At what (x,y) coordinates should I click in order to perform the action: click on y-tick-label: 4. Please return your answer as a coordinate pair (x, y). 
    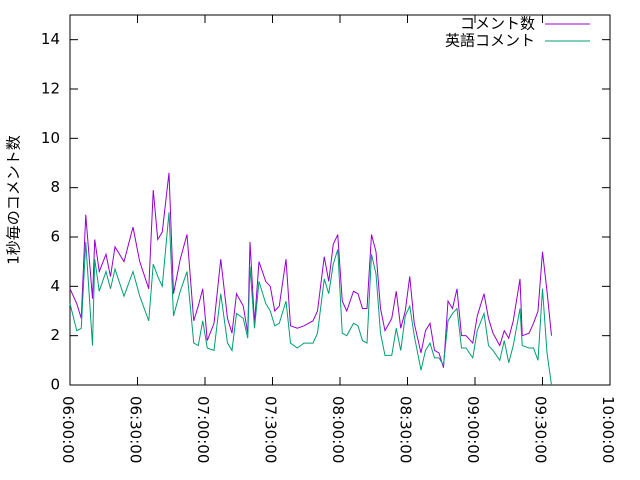
    Looking at the image, I should click on (55, 286).